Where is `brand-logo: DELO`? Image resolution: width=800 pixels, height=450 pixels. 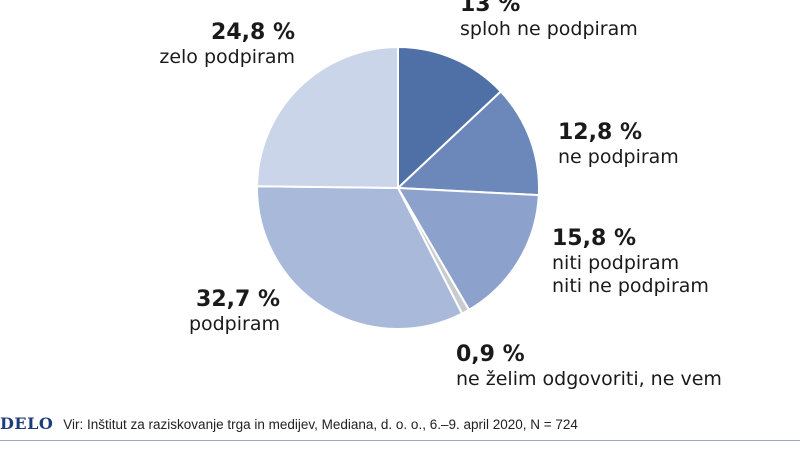
brand-logo: DELO is located at coordinates (27, 423).